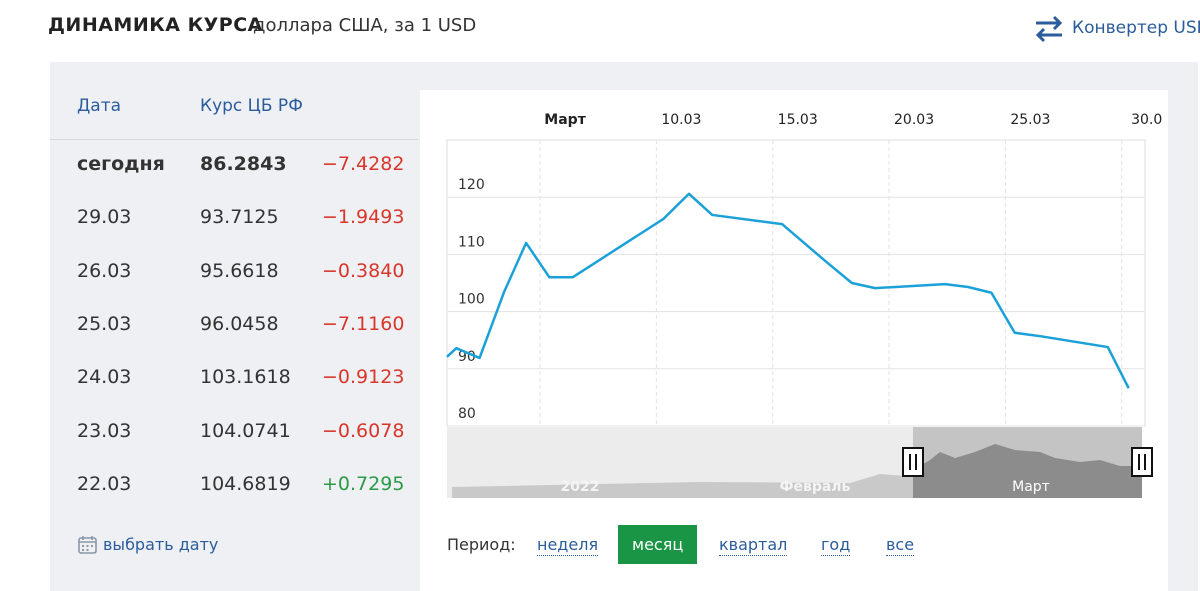 This screenshot has width=1200, height=591. What do you see at coordinates (234, 139) in the screenshot?
I see `separator` at bounding box center [234, 139].